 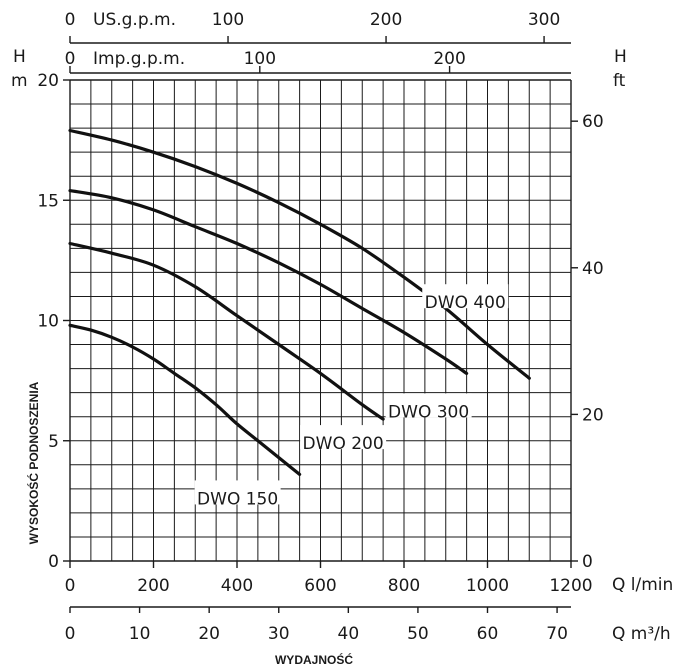 What do you see at coordinates (593, 269) in the screenshot?
I see `y-right-tick-label: 40` at bounding box center [593, 269].